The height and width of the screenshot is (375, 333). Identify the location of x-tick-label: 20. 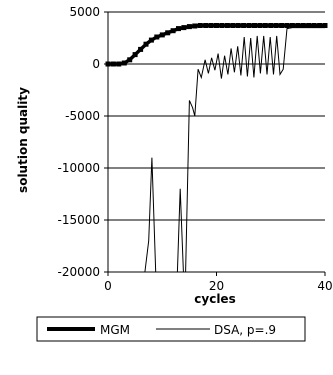
(216, 286).